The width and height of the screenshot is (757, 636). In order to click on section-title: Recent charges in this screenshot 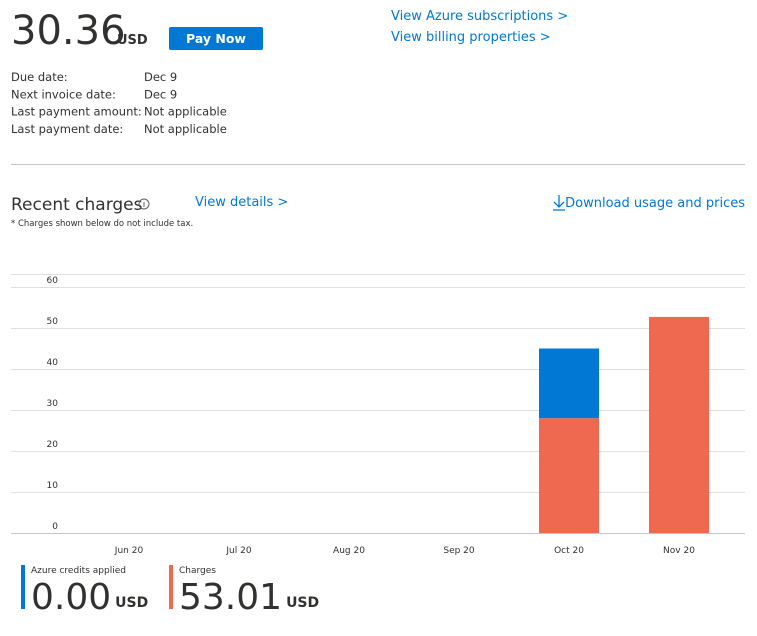, I will do `click(77, 205)`.